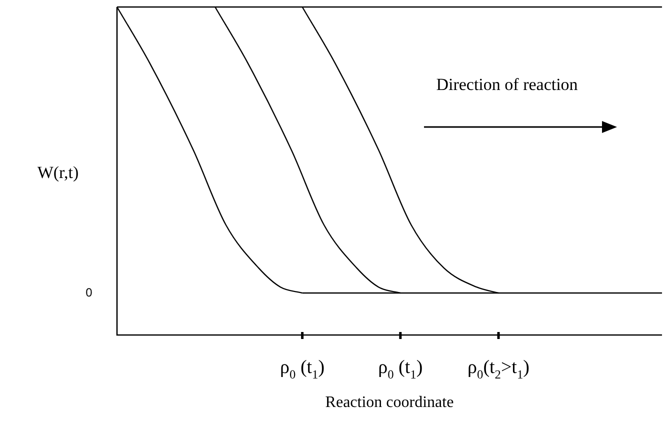  I want to click on text: 0, so click(89, 292).